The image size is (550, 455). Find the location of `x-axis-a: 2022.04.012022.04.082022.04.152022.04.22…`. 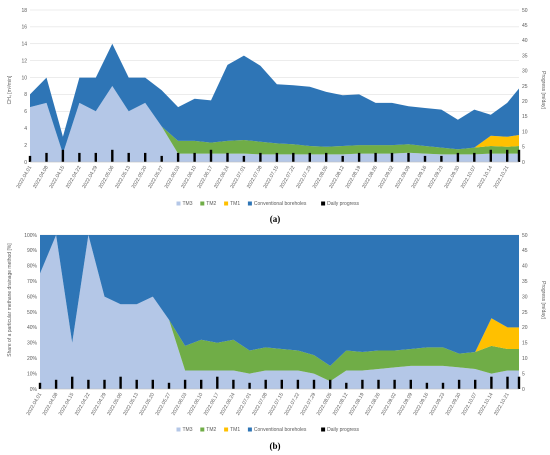

x-axis-a: 2022.04.012022.04.082022.04.152022.04.22… is located at coordinates (267, 175).